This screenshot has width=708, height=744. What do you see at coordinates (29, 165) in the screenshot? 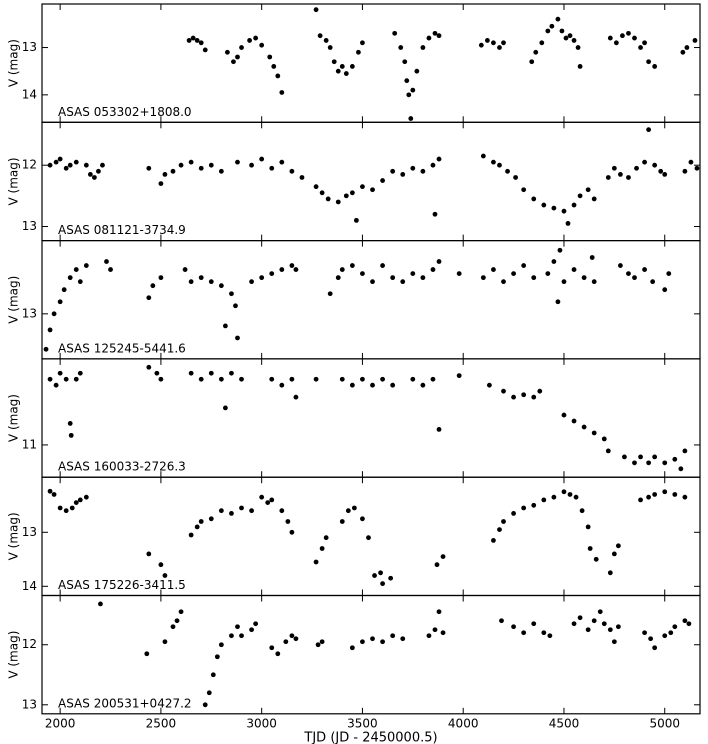
I see `y-tick-label: 12` at bounding box center [29, 165].